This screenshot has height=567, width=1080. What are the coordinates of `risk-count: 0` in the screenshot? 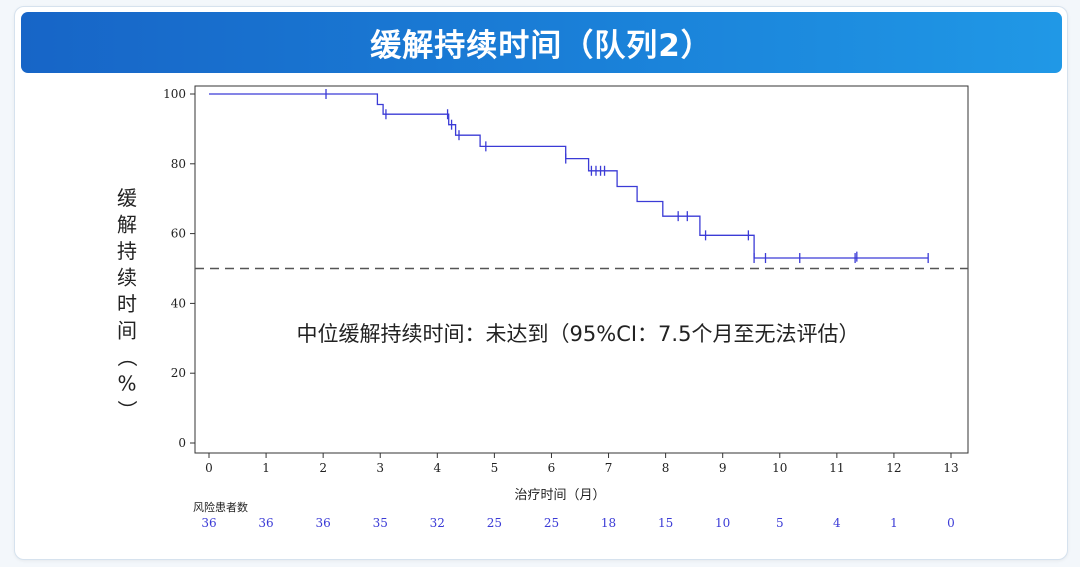 It's located at (951, 523).